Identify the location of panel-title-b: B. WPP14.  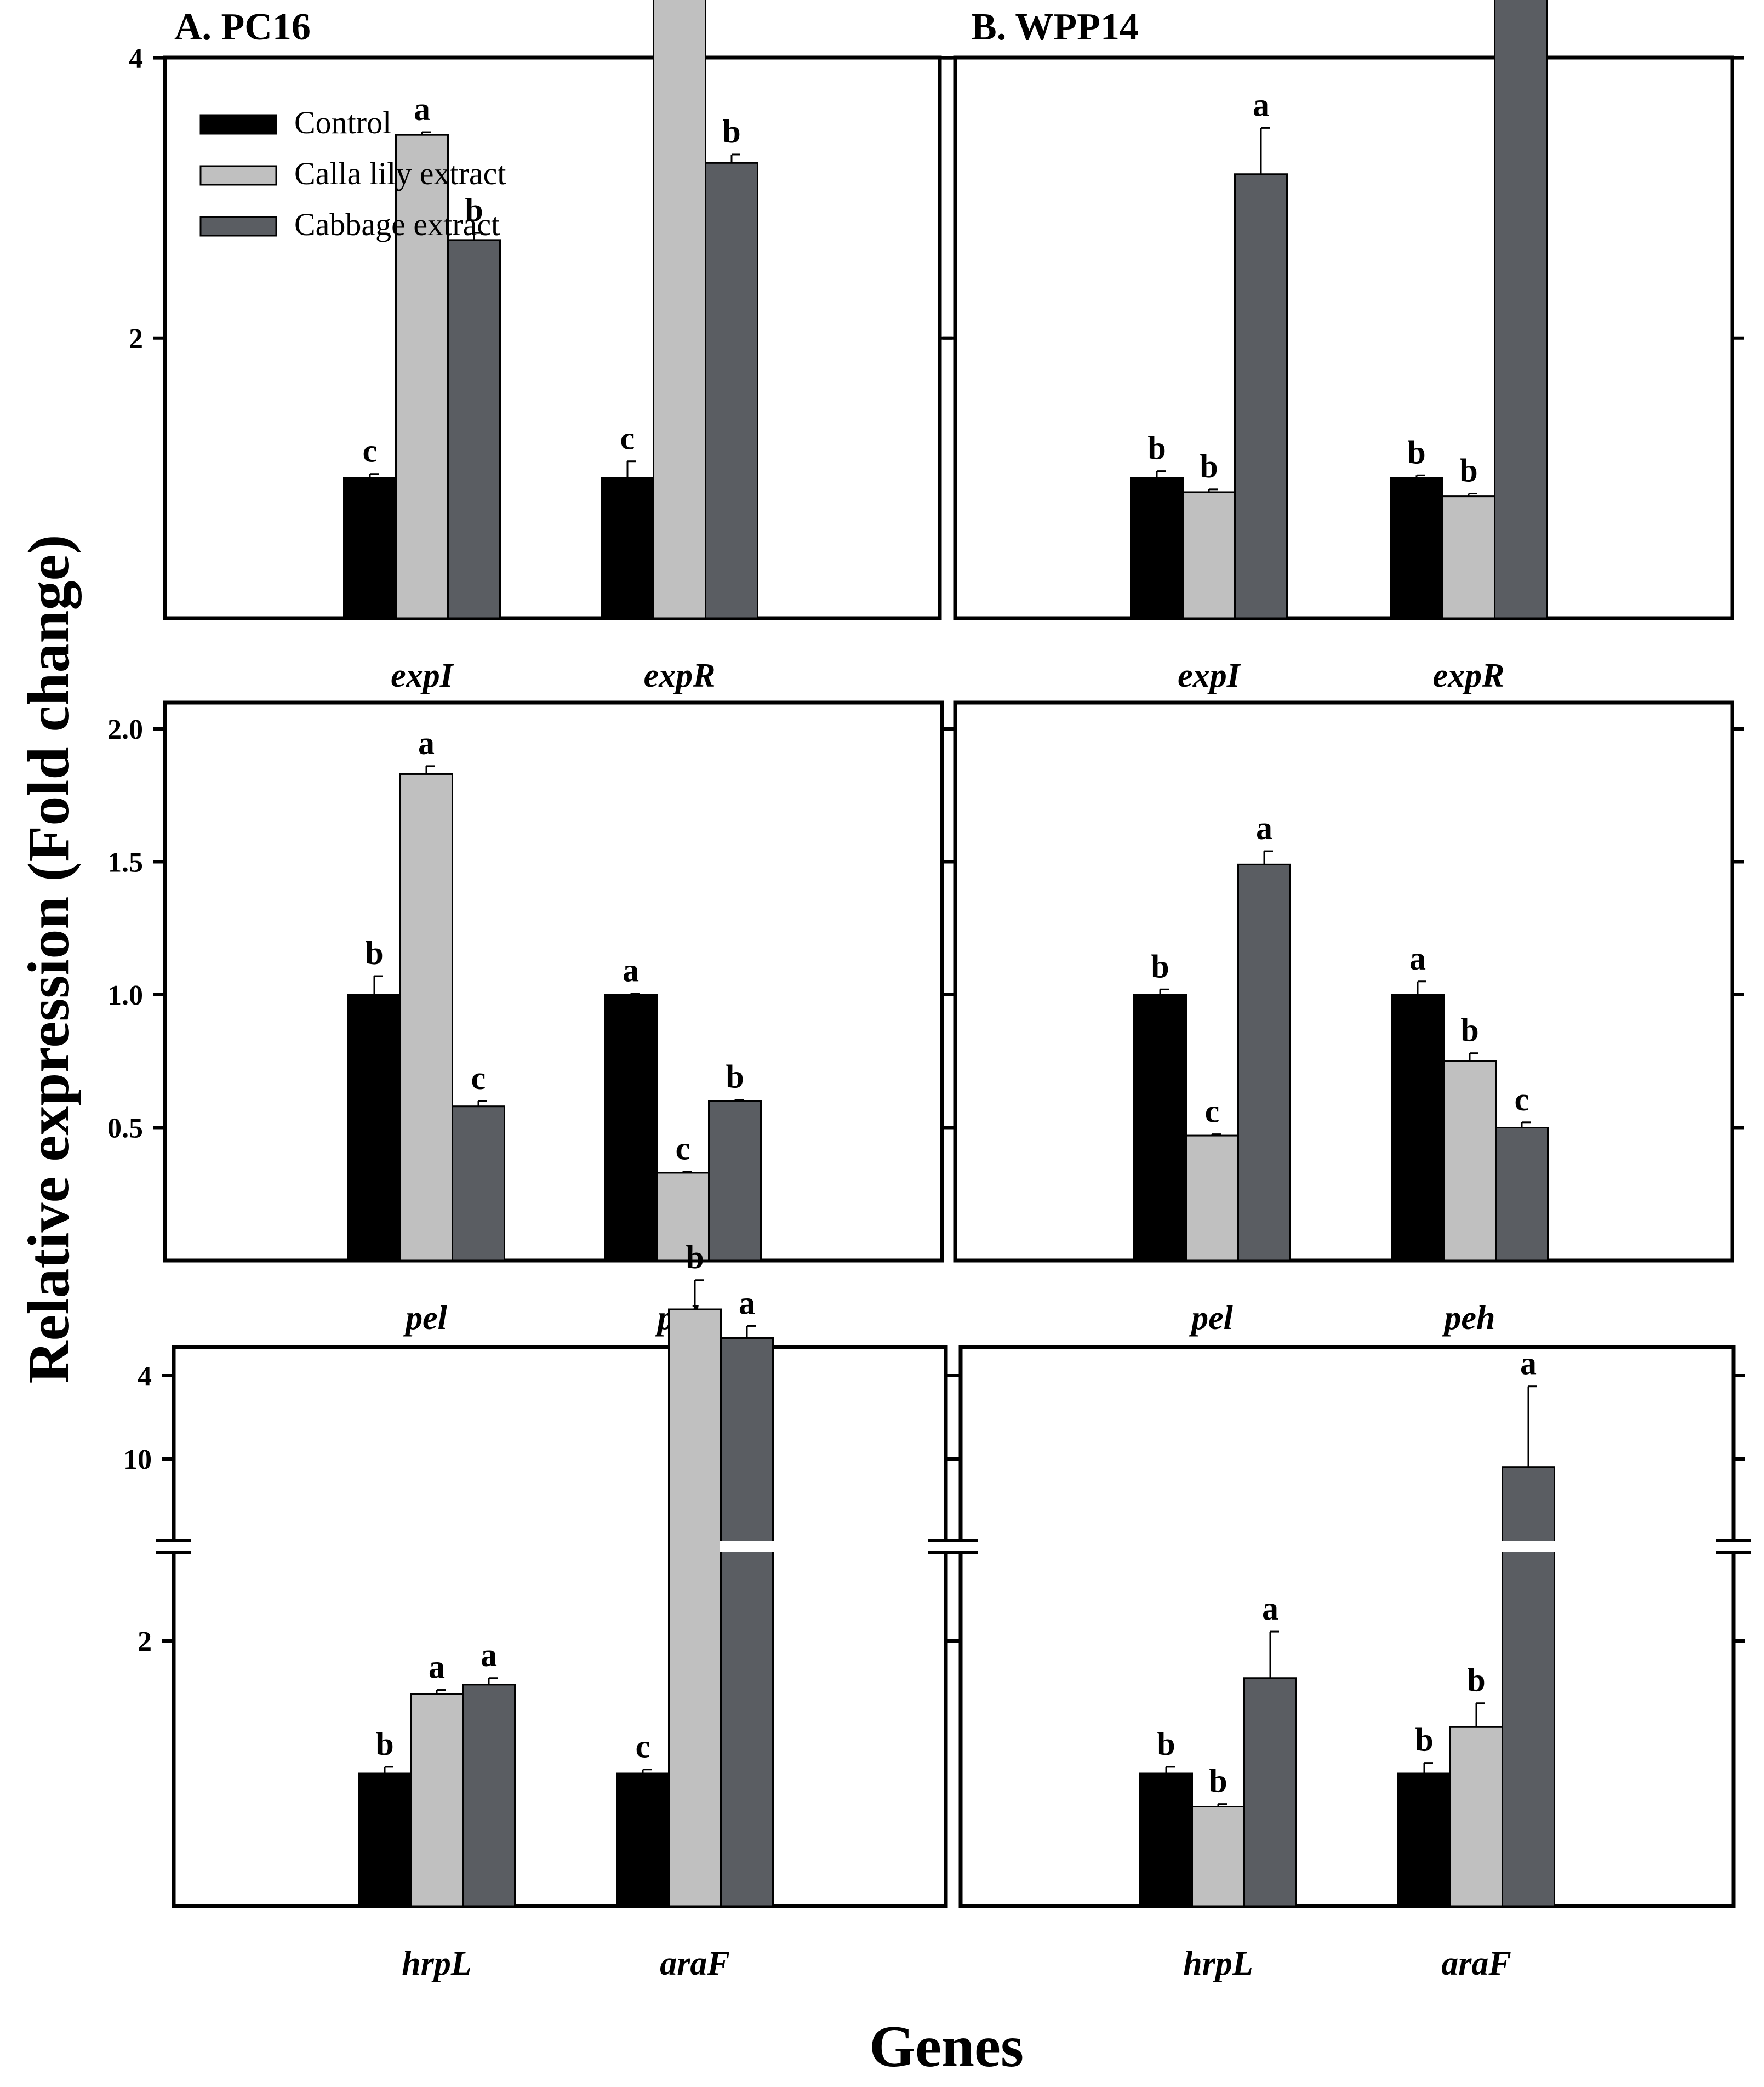
(1055, 27).